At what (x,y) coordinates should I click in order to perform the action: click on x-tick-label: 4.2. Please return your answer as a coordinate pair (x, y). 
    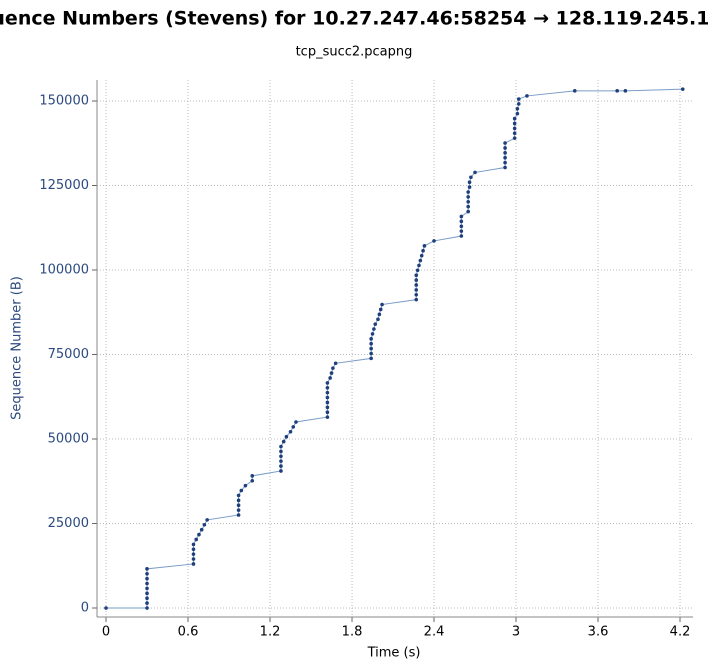
    Looking at the image, I should click on (680, 632).